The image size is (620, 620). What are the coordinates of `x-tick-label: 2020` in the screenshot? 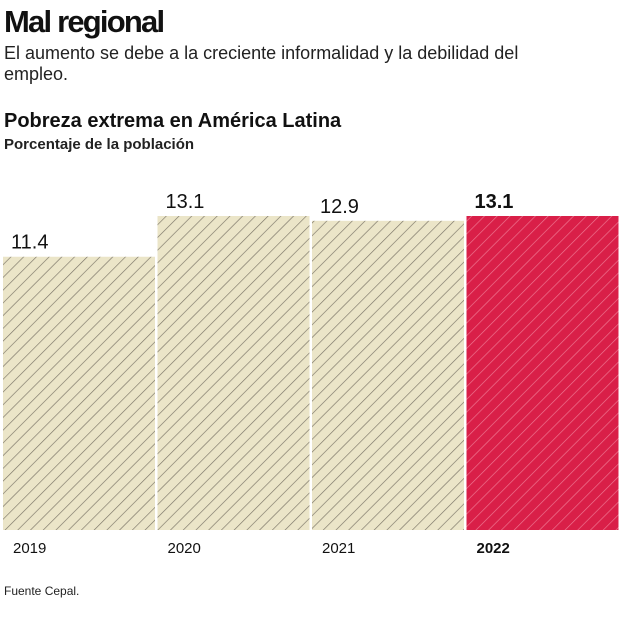 It's located at (184, 548).